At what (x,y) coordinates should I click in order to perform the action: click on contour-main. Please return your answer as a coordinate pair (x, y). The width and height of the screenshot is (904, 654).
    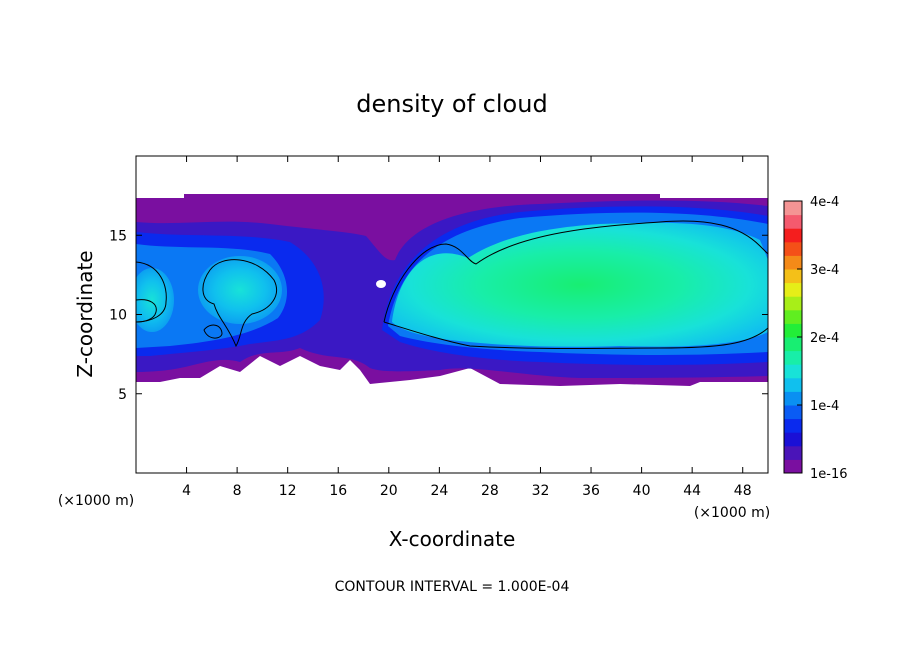
    Looking at the image, I should click on (575, 271).